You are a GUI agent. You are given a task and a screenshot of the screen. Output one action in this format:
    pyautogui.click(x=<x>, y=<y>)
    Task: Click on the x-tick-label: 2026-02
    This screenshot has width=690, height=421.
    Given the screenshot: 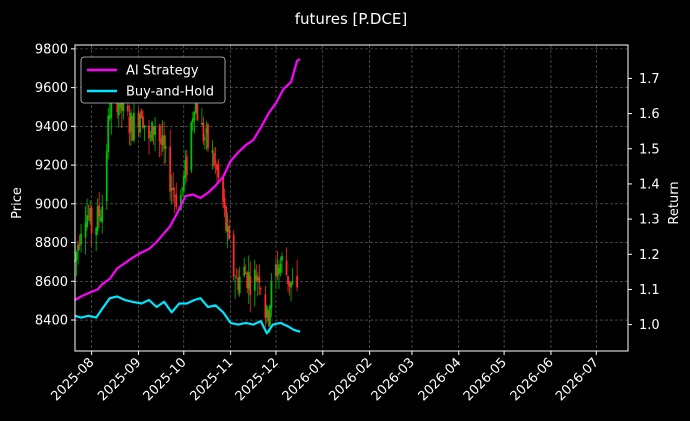 What is the action you would take?
    pyautogui.click(x=350, y=379)
    